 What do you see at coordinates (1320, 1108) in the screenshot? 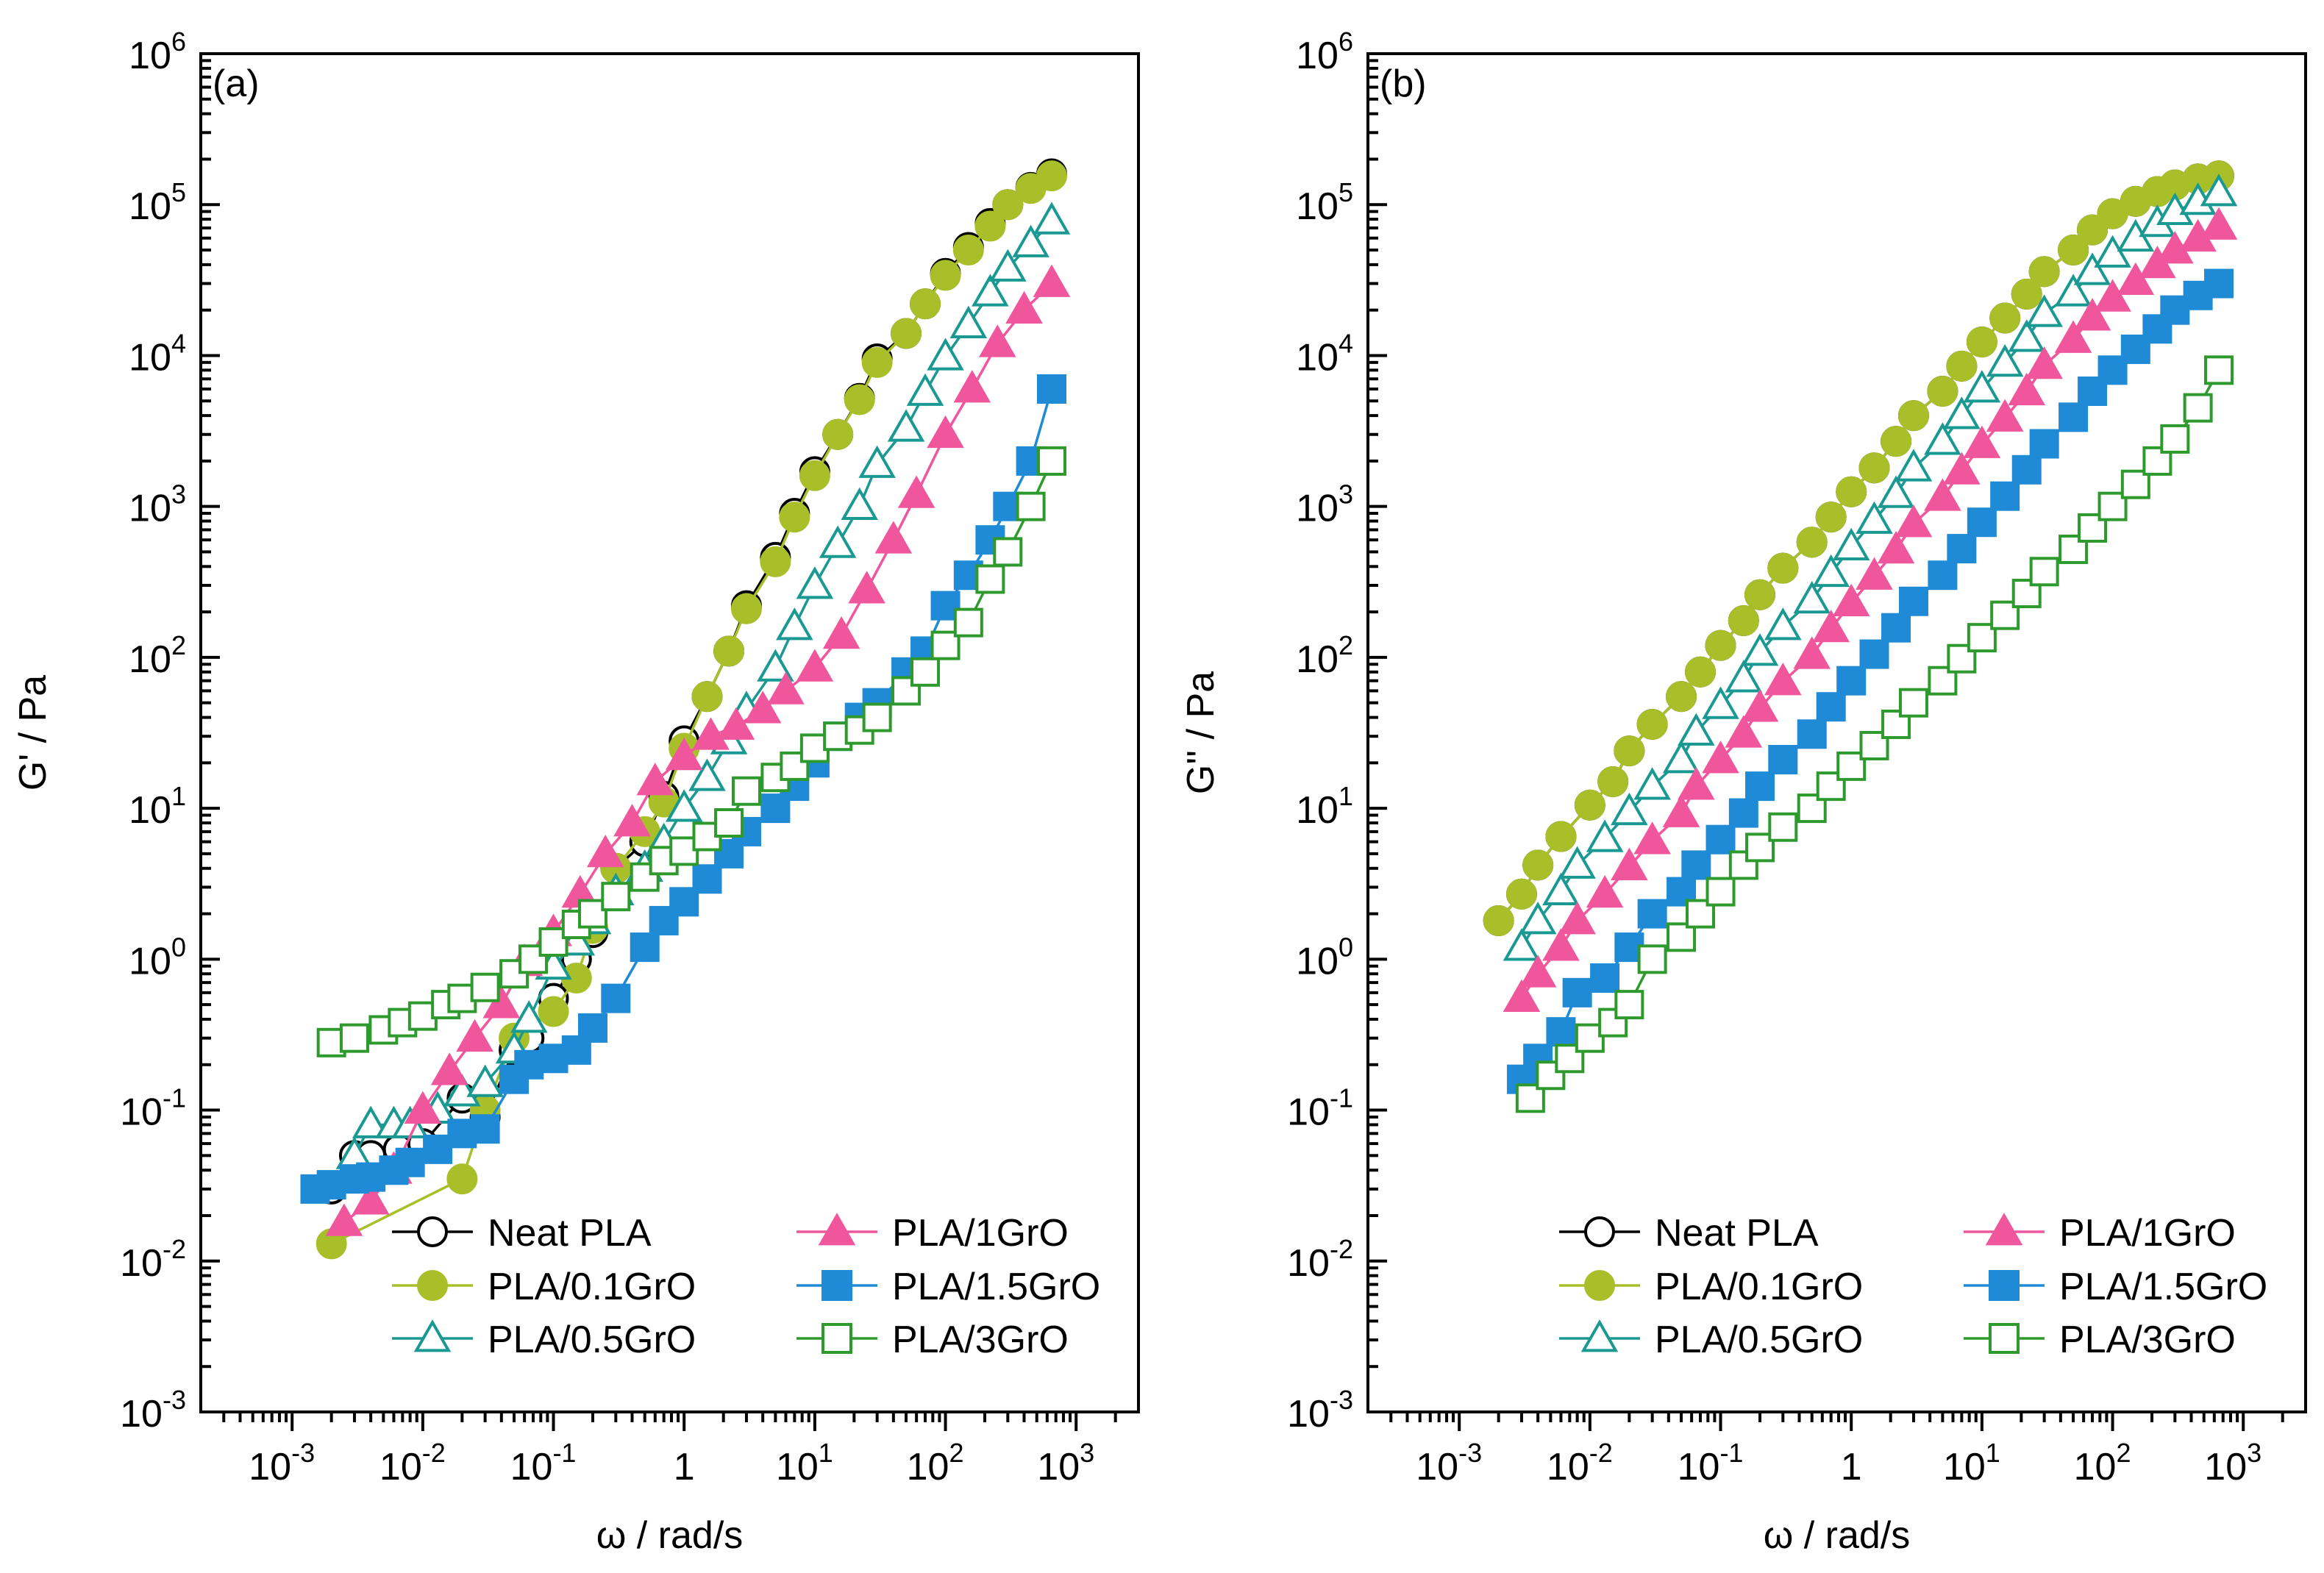
I see `y-tick-label: 10⁻¹` at bounding box center [1320, 1108].